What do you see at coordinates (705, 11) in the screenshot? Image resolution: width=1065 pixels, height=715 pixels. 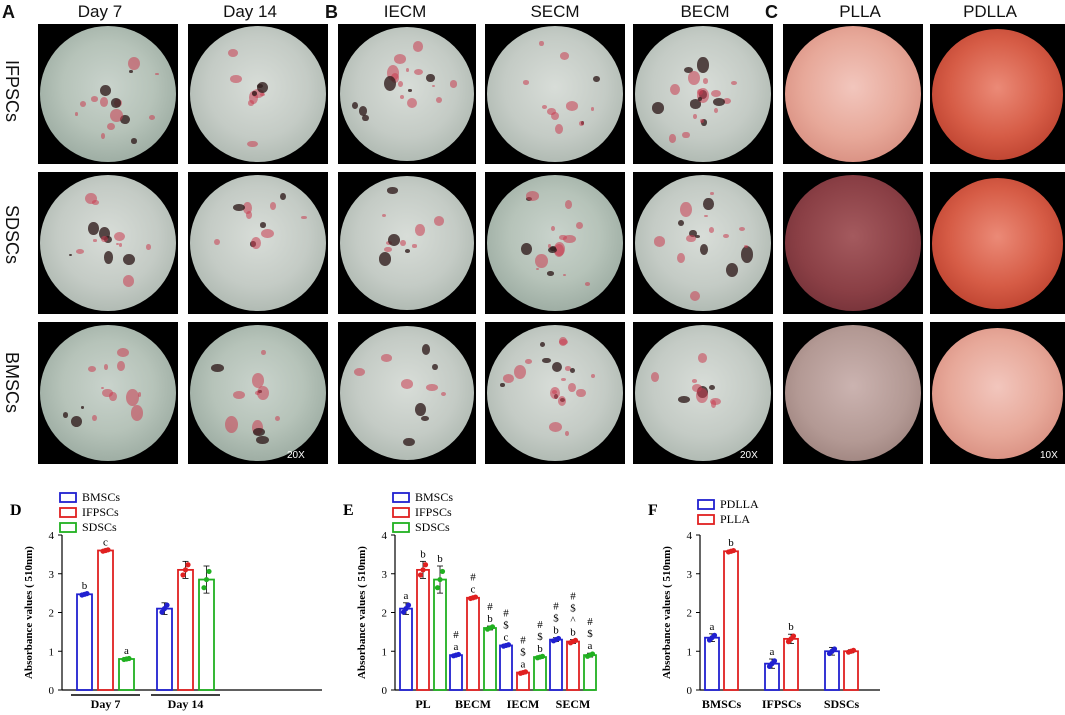 I see `col-label-becm: BECM` at bounding box center [705, 11].